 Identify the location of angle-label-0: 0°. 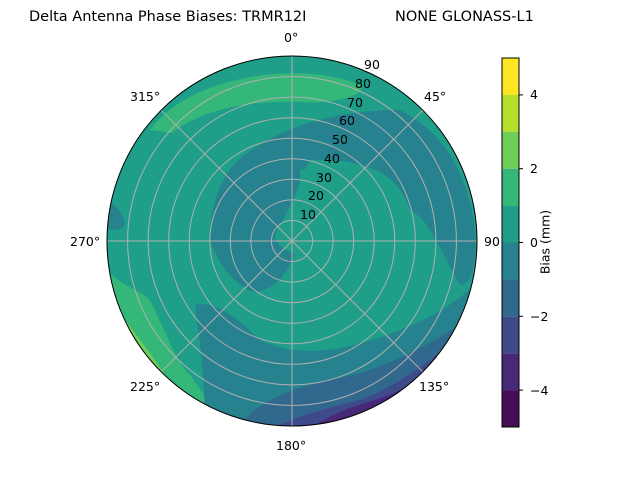
(291, 37).